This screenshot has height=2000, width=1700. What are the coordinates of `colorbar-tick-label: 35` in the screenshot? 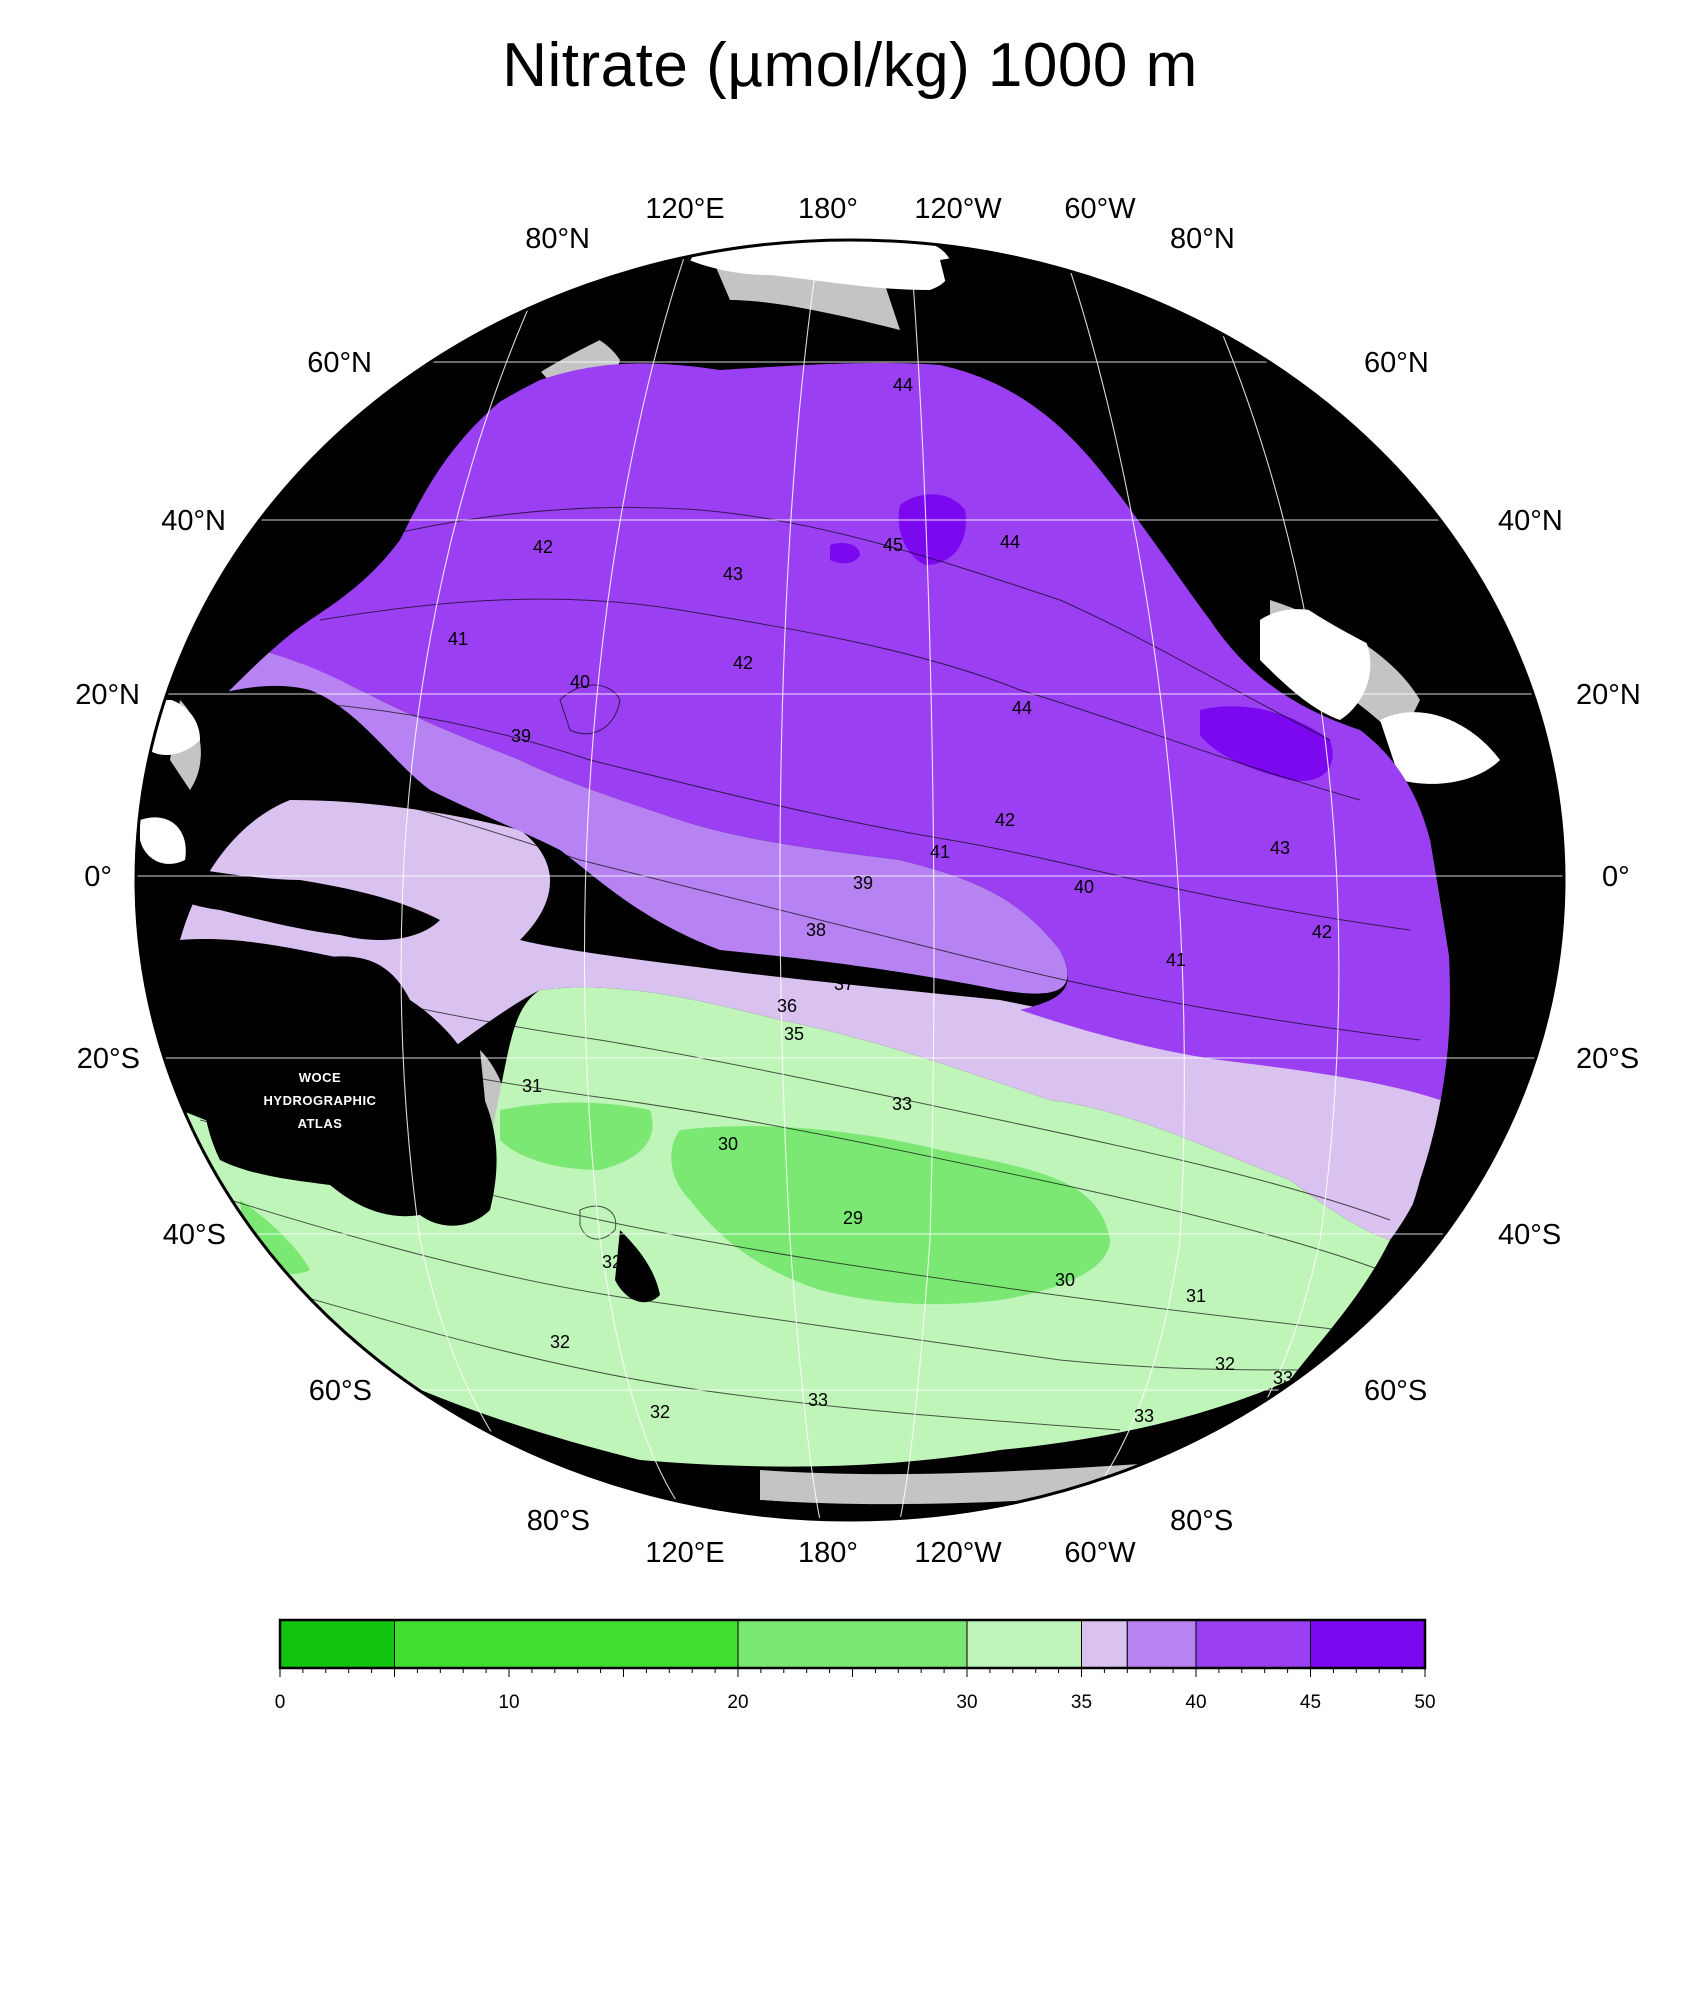 It's located at (1081, 1702).